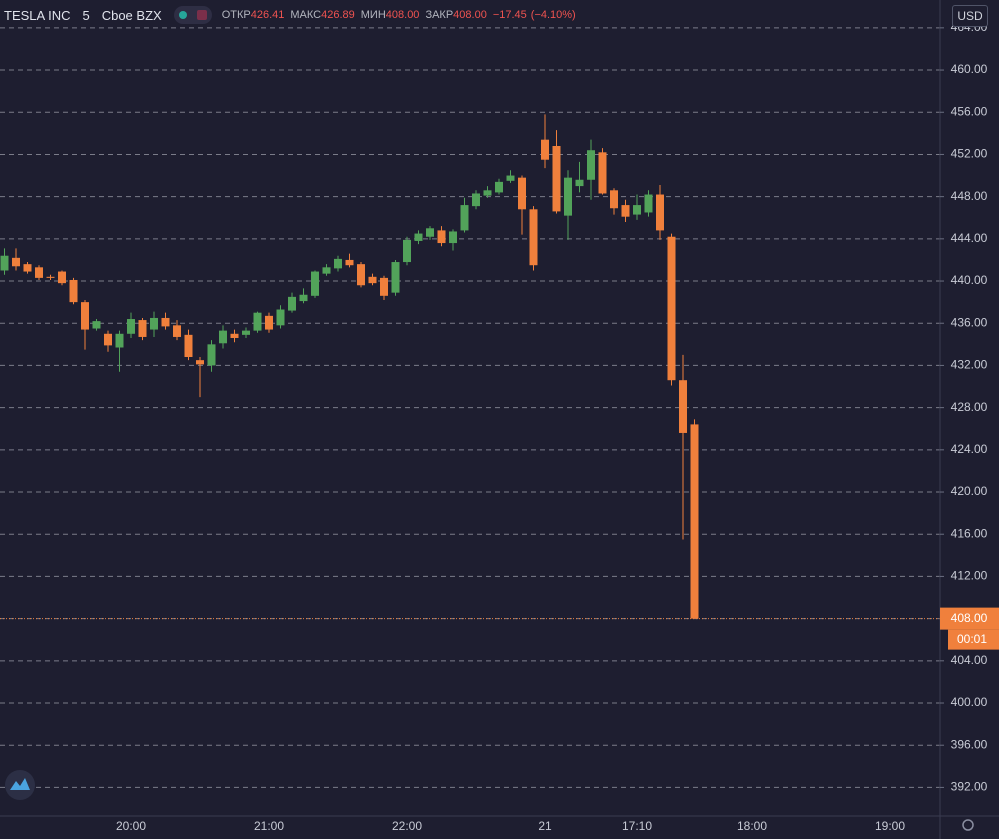 Image resolution: width=999 pixels, height=839 pixels. What do you see at coordinates (236, 15) in the screenshot?
I see `open-label: ОТКР` at bounding box center [236, 15].